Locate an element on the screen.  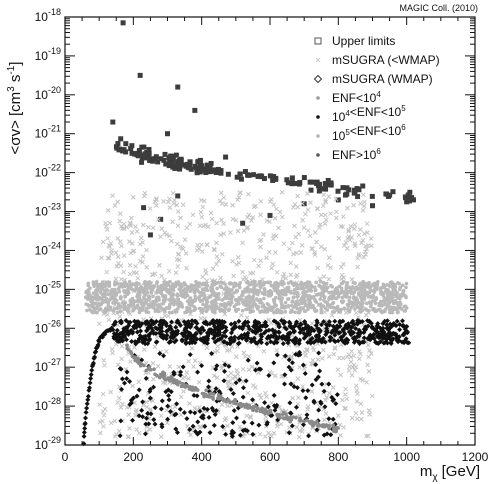
series-1-point-220-stroke-b is located at coordinates (265, 421).